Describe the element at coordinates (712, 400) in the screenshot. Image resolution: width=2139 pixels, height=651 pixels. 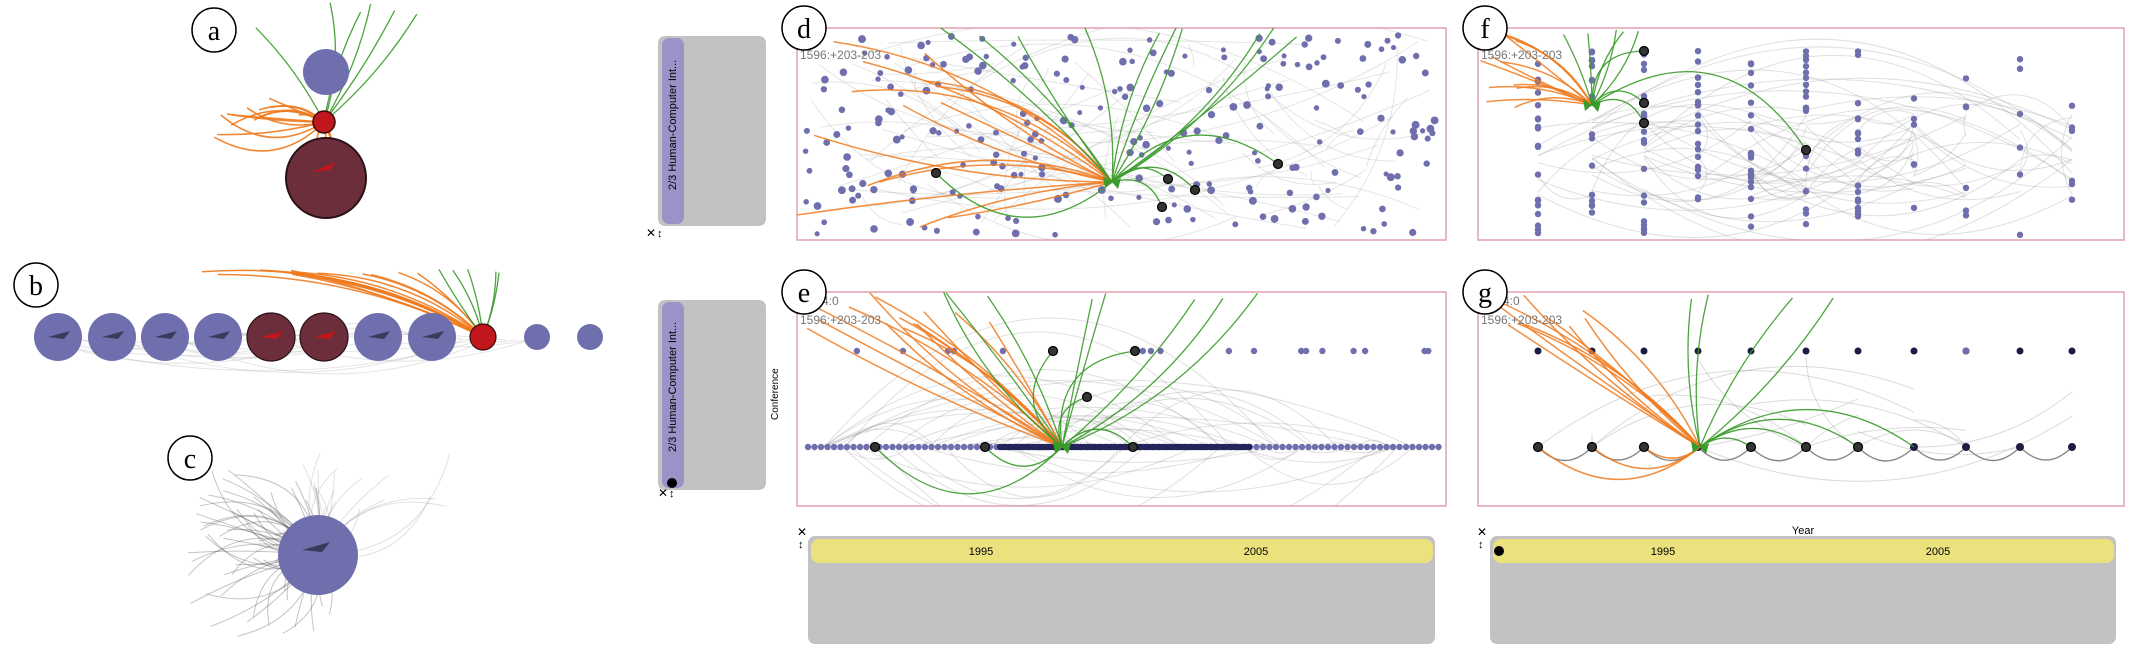
I see `side-filter-bottom: 2/3 Human-Computer Int... ✕ ↕` at that location.